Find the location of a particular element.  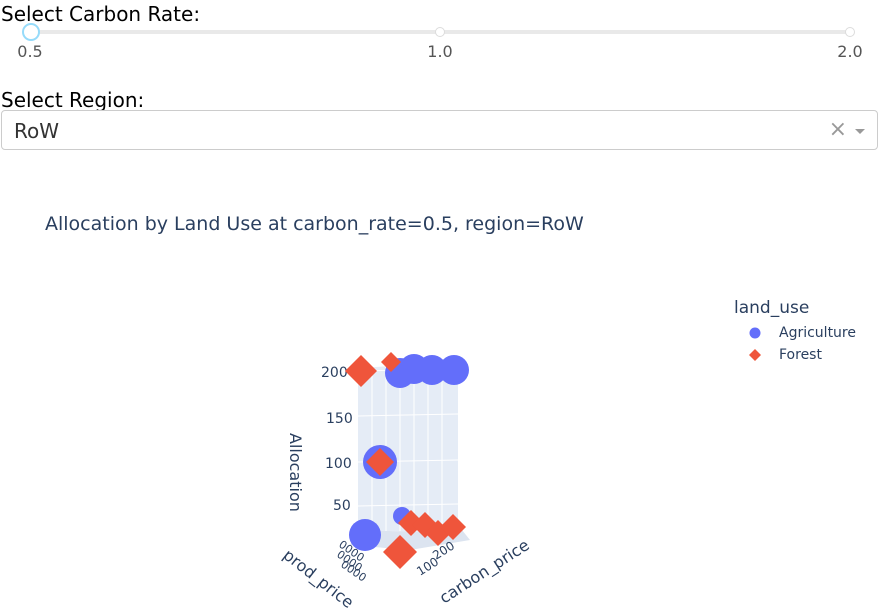

legend-item-forest: Forest is located at coordinates (795, 355).